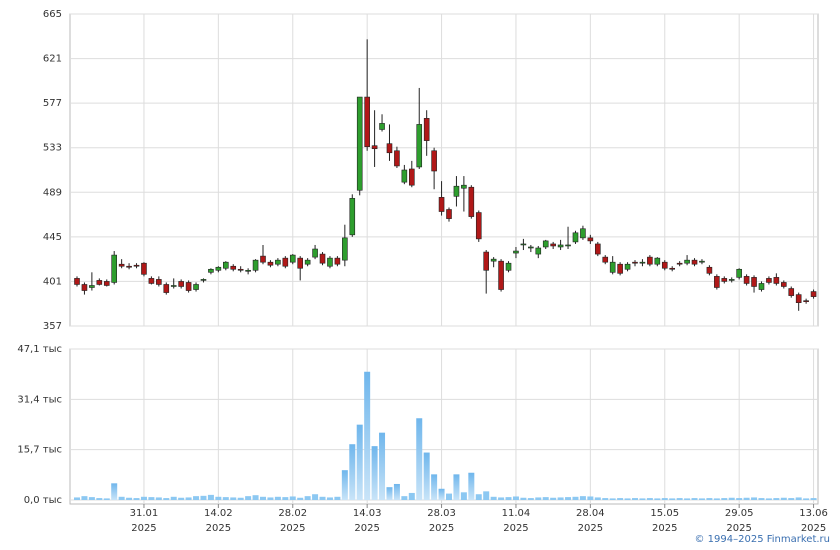 This screenshot has width=840, height=550. I want to click on y-tick-label: 0,0 тыс, so click(43, 500).